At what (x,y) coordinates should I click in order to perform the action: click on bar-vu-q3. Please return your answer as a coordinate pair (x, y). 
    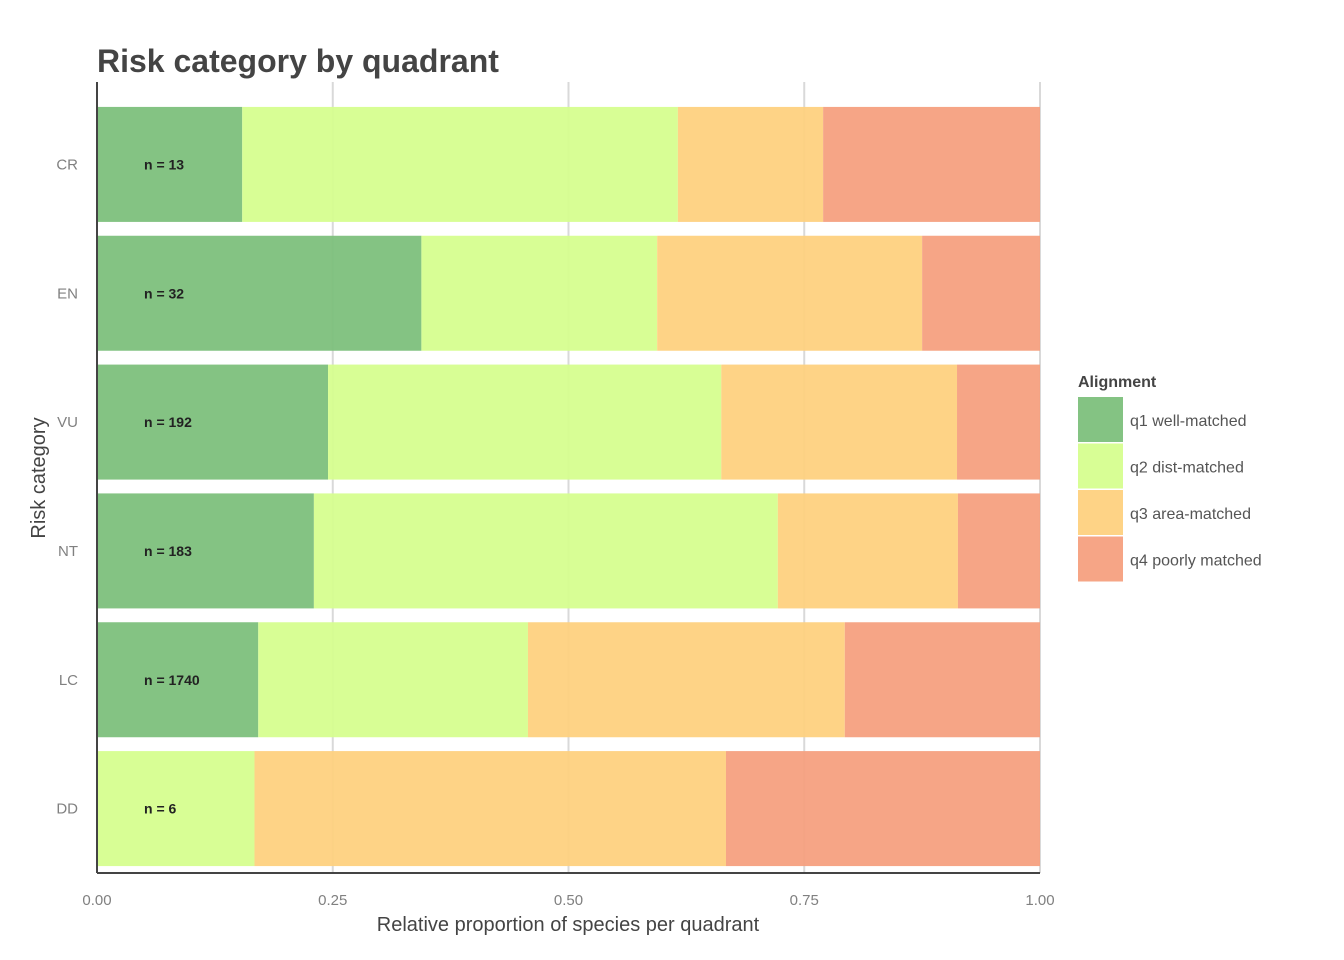
    Looking at the image, I should click on (839, 422).